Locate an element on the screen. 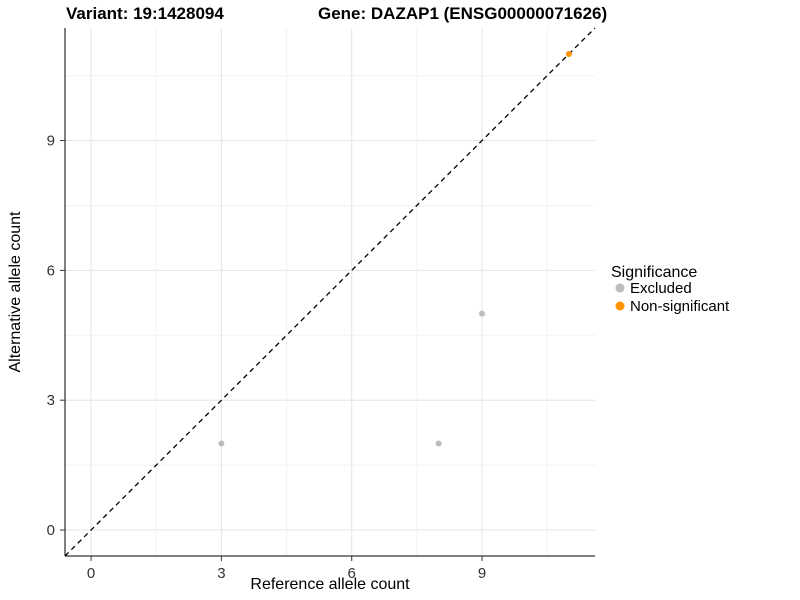 The image size is (800, 600). x-tick-label: 9 is located at coordinates (482, 573).